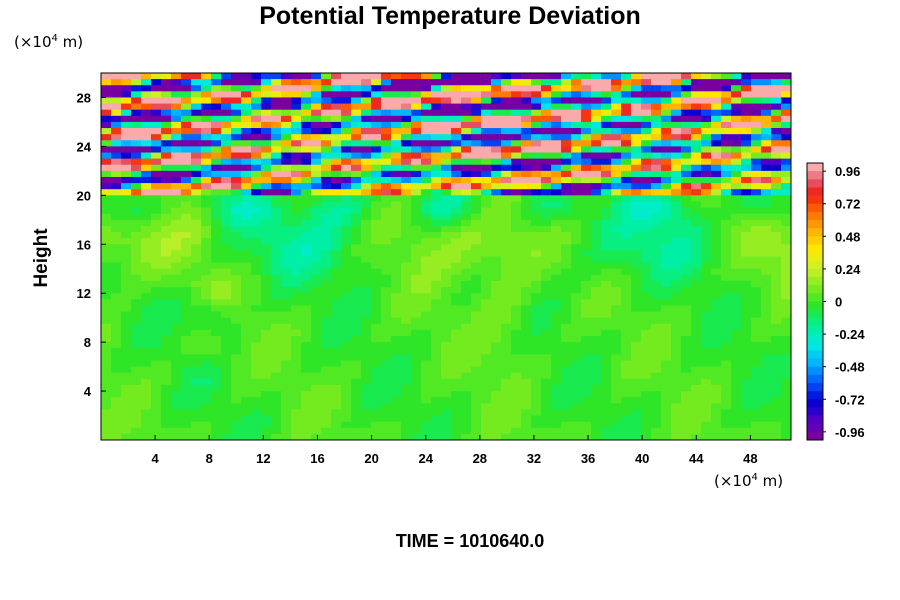 The width and height of the screenshot is (900, 600). Describe the element at coordinates (847, 204) in the screenshot. I see `colorbar-label: 0.72` at that location.